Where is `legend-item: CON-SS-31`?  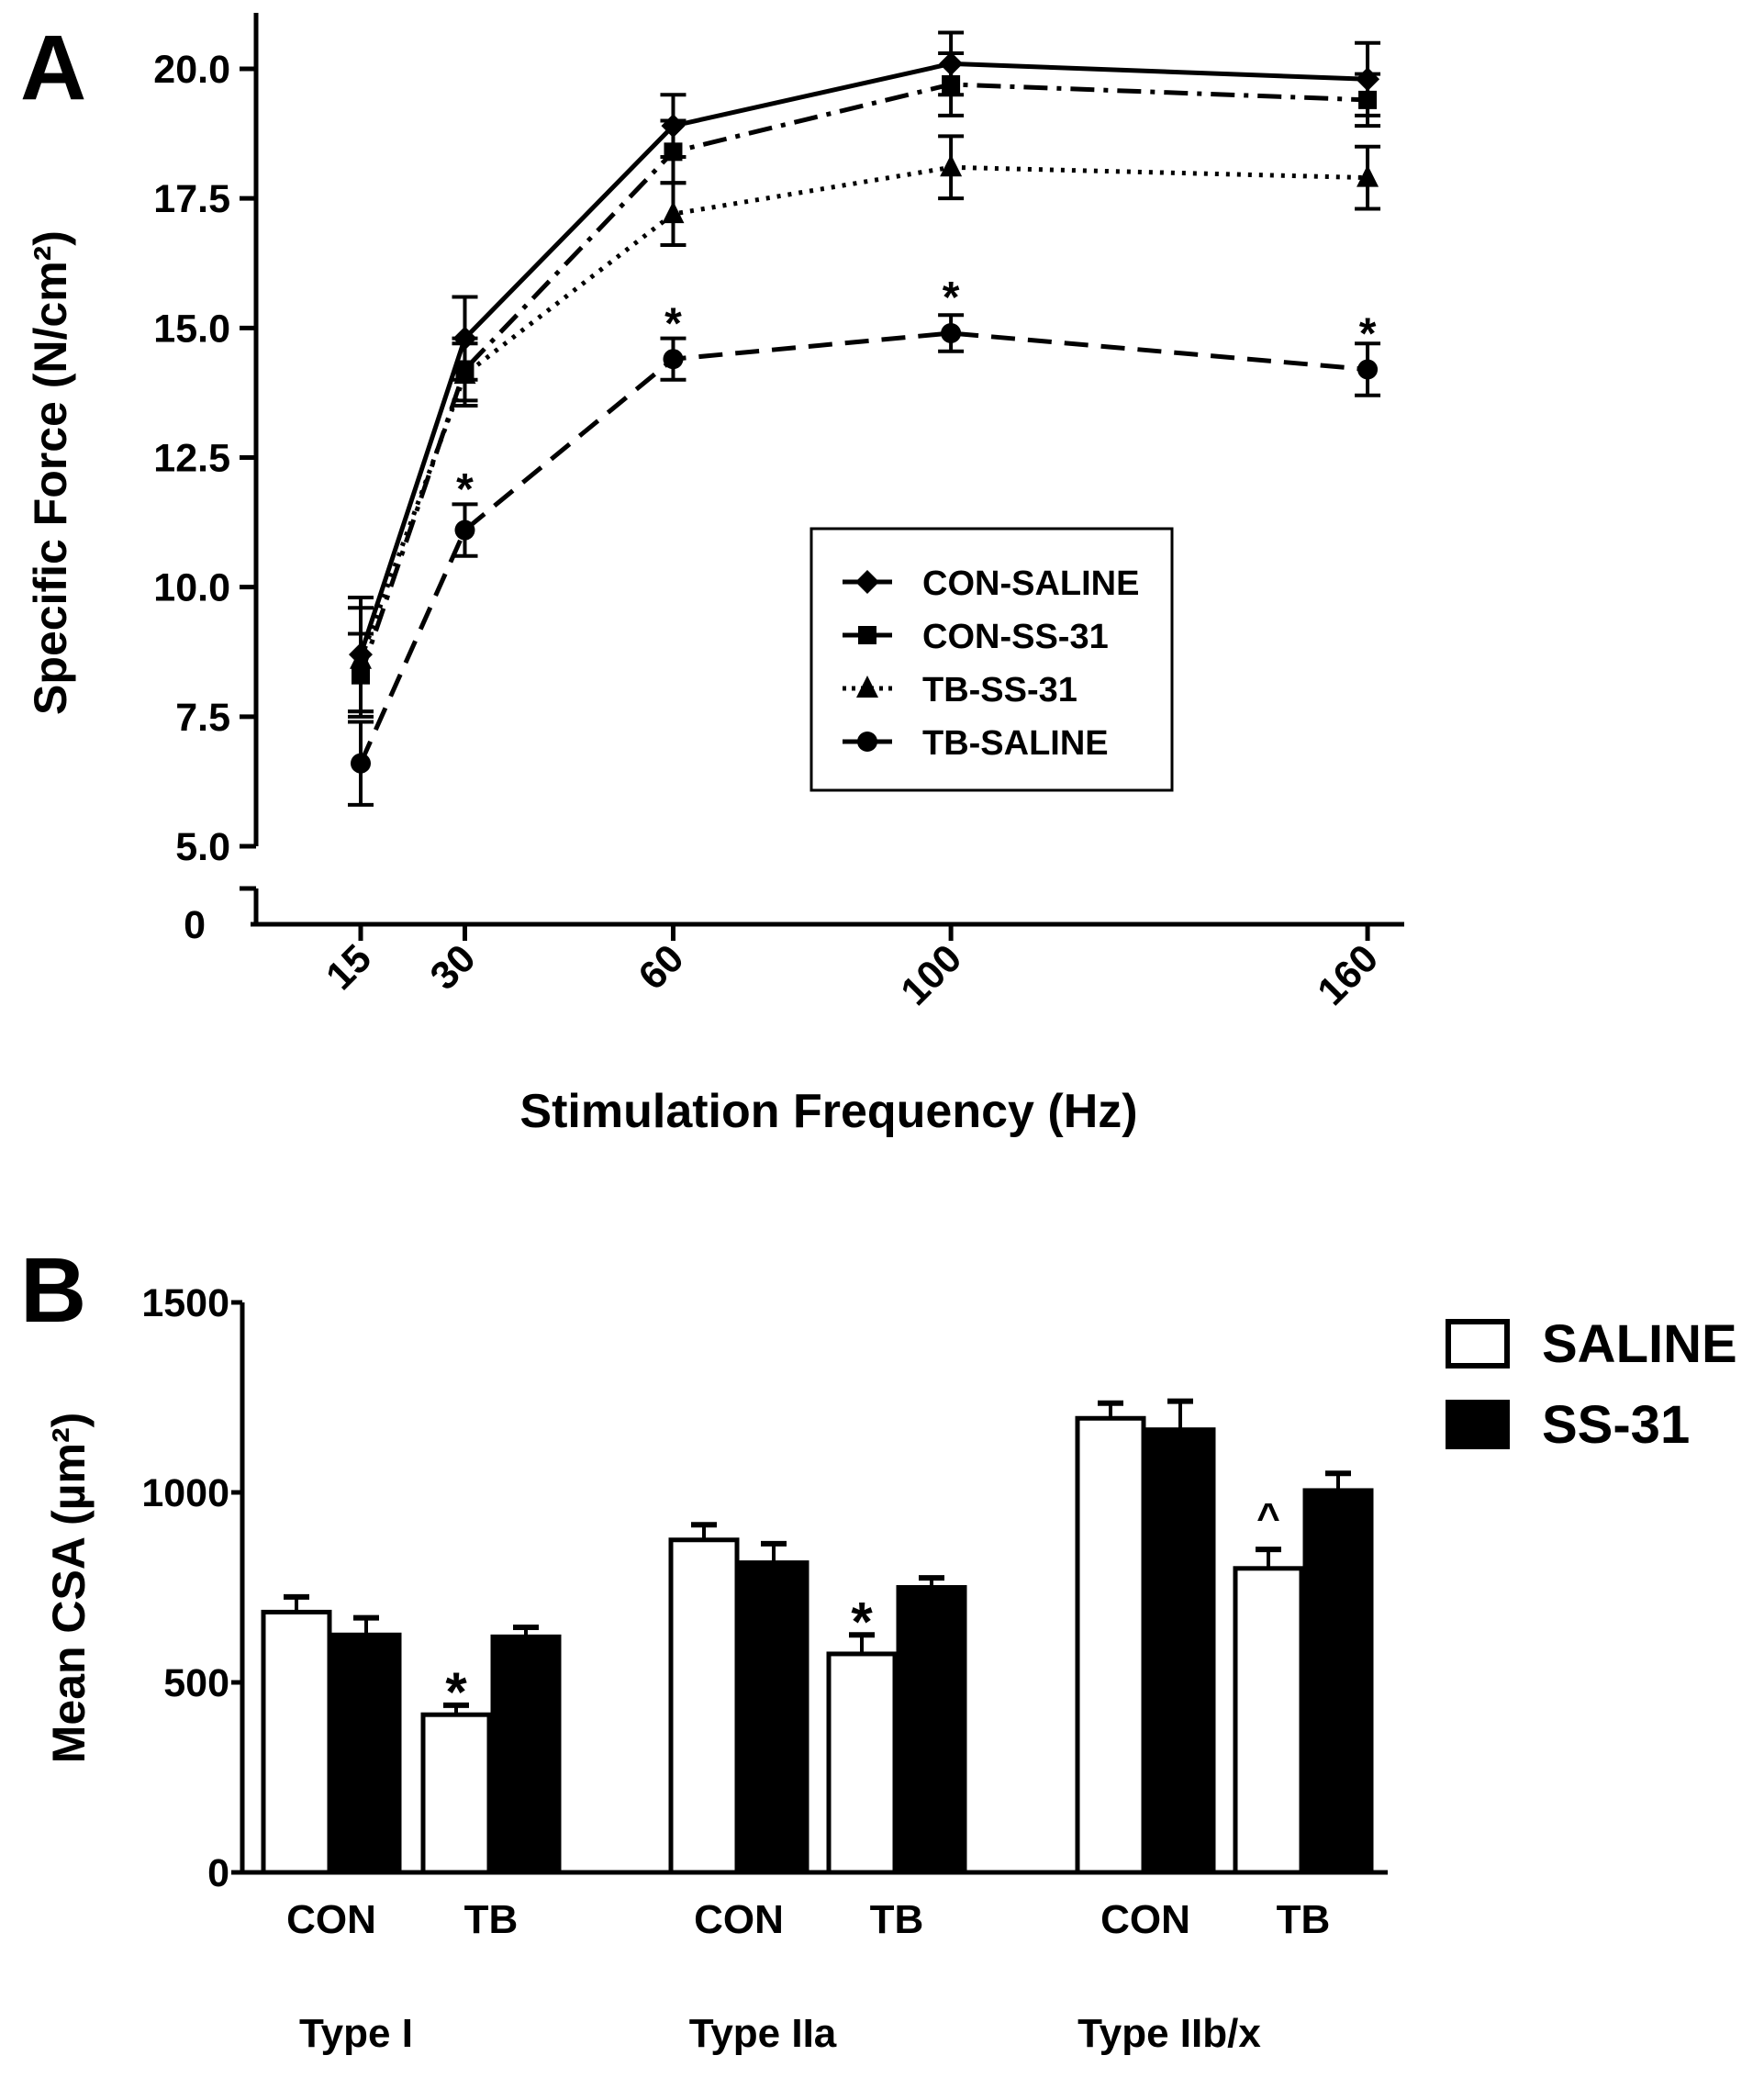 legend-item: CON-SS-31 is located at coordinates (976, 637).